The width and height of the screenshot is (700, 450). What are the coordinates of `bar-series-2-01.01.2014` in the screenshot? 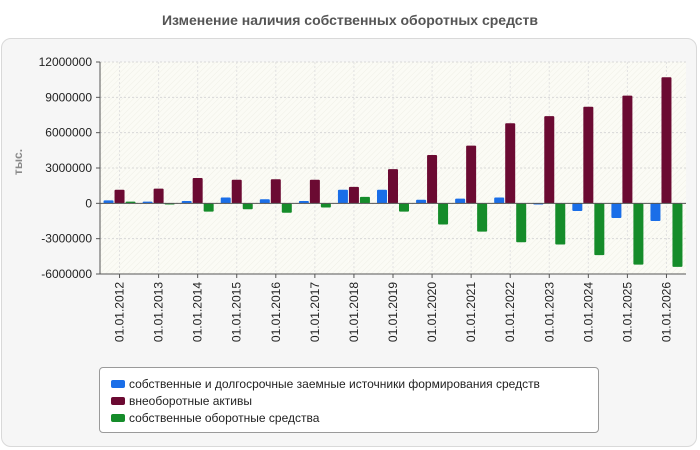 It's located at (208, 207).